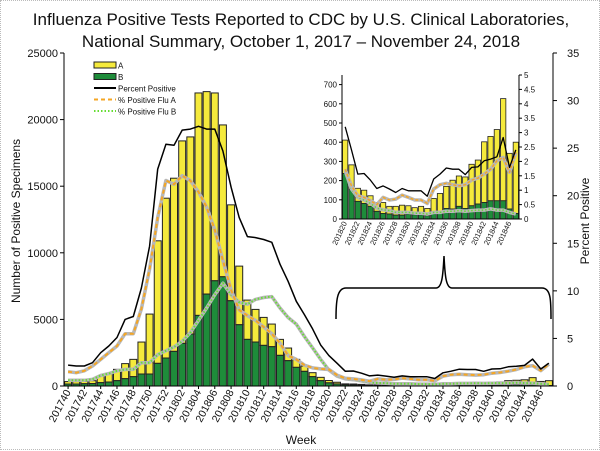 This screenshot has width=600, height=451. I want to click on inset-bracket, so click(443, 287).